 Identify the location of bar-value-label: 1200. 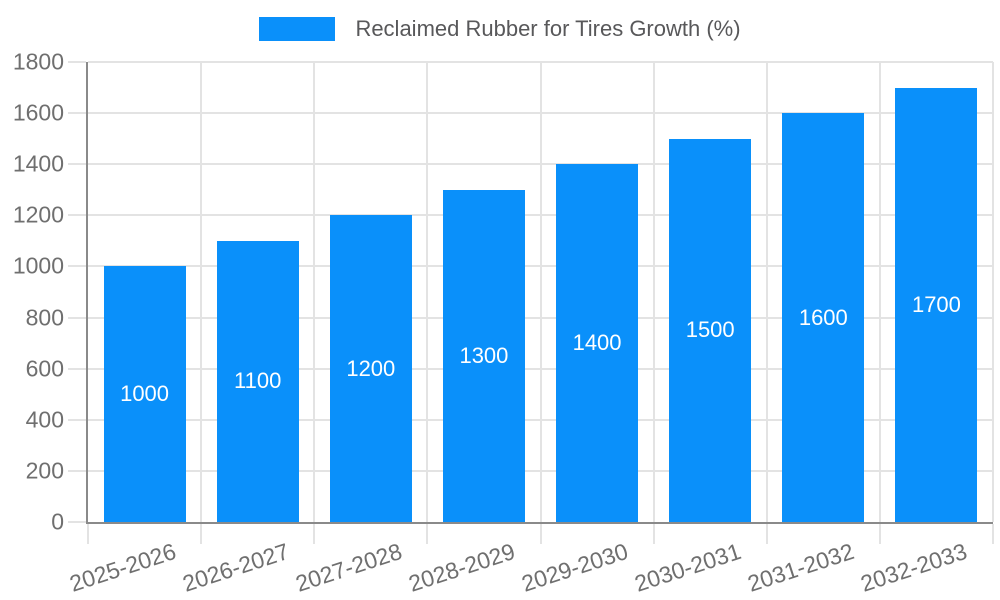
(371, 368).